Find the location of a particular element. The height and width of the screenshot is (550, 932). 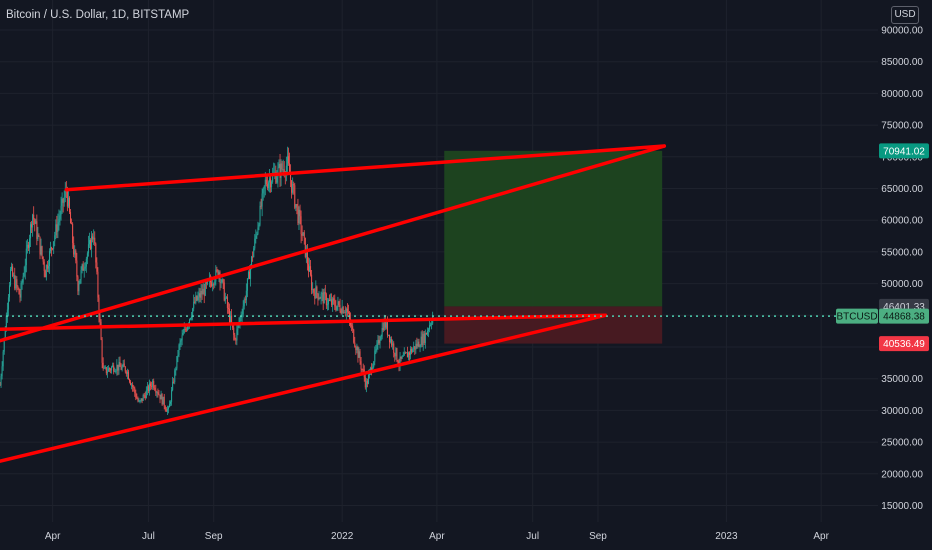

symbol-label-bg is located at coordinates (857, 316).